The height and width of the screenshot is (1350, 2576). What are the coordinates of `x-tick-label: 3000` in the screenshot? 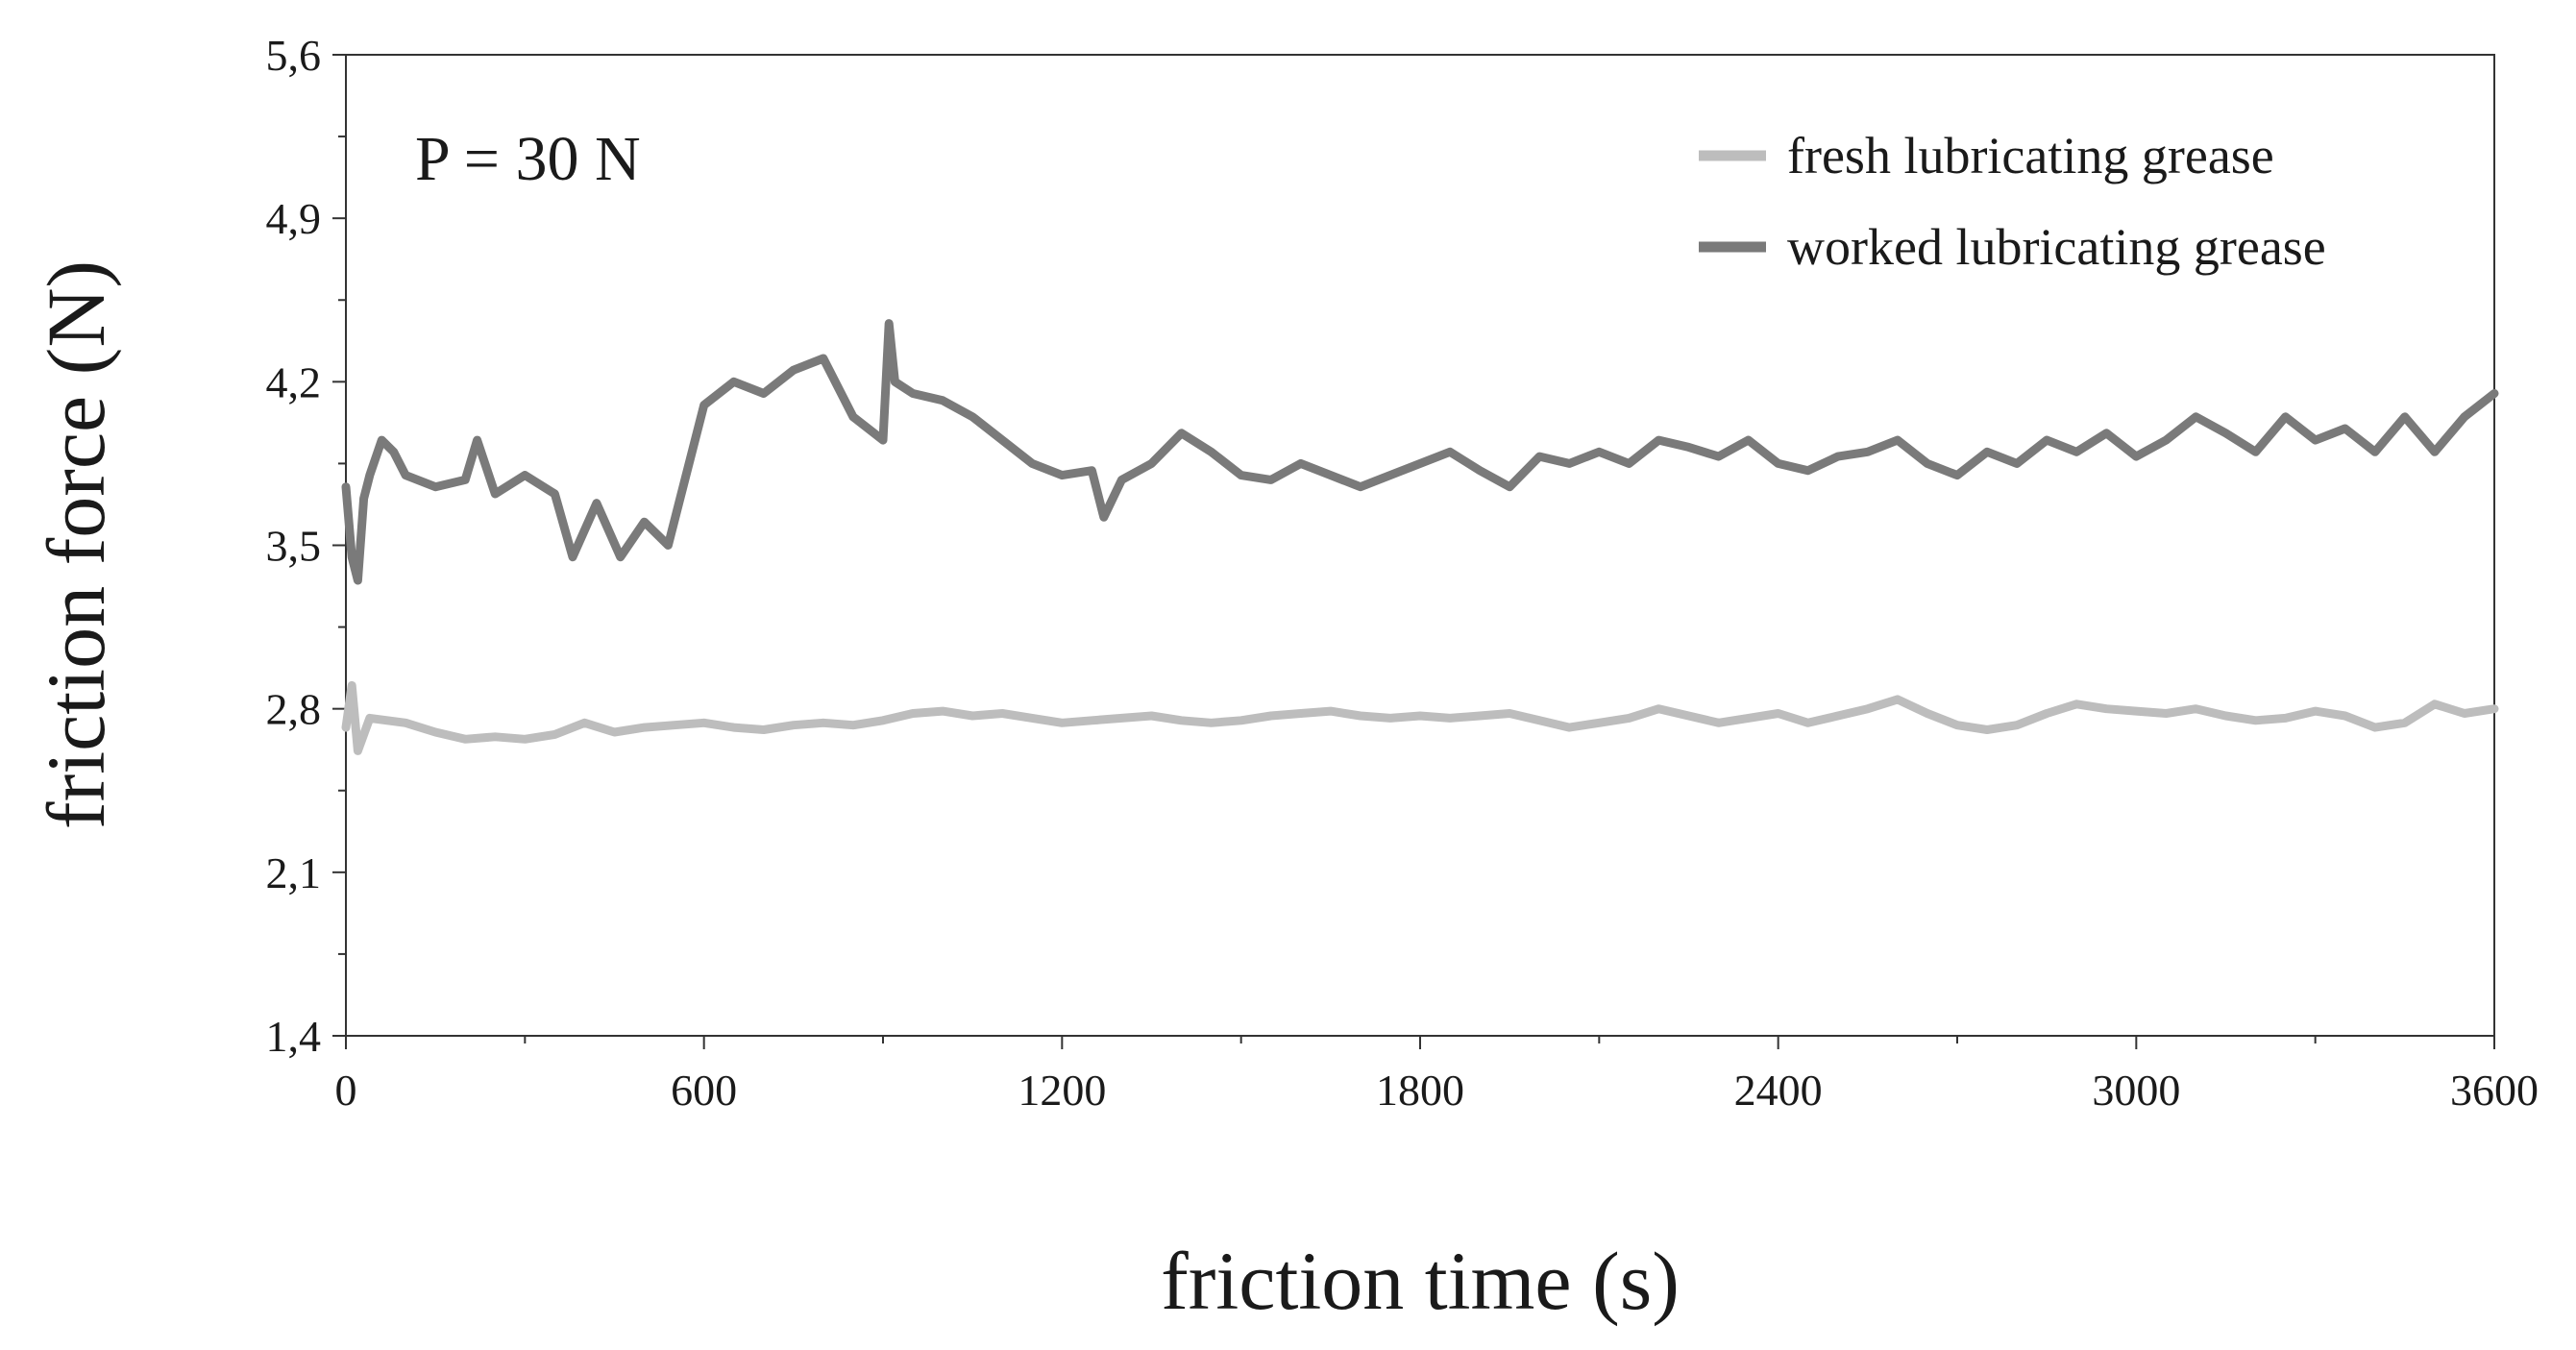 It's located at (2136, 1090).